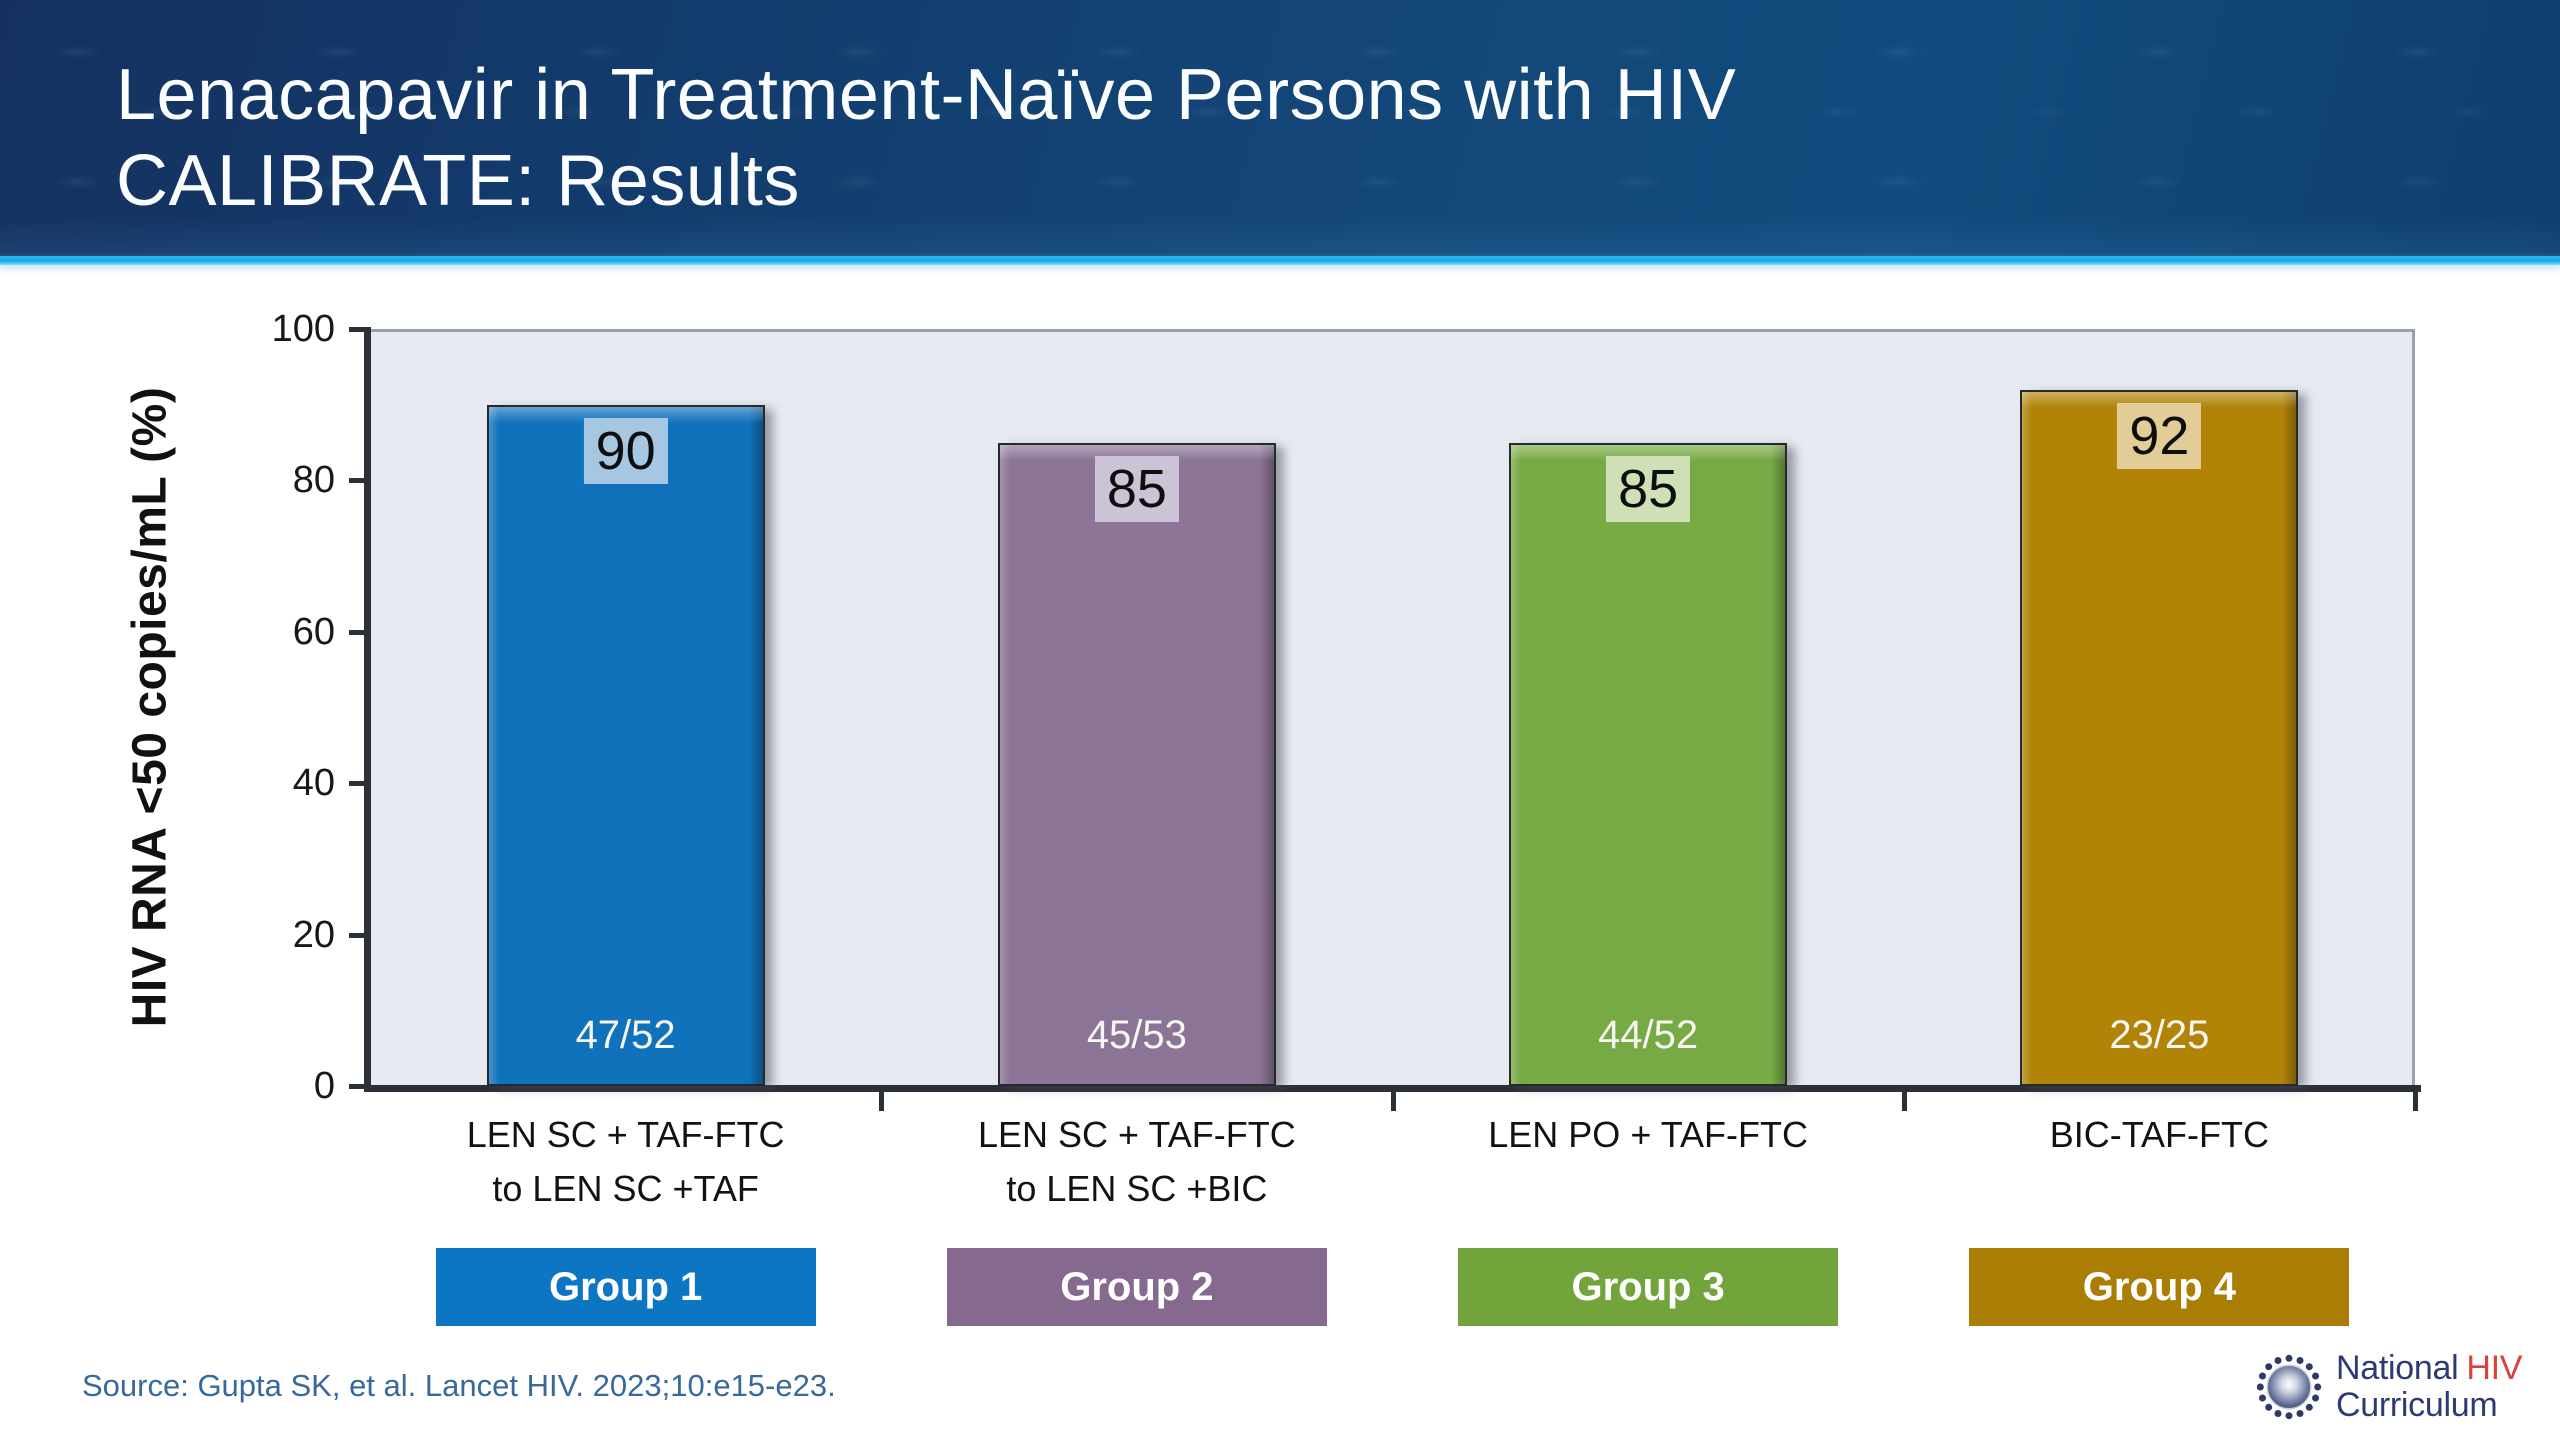  What do you see at coordinates (625, 745) in the screenshot?
I see `bar-group-1: 90 47/52` at bounding box center [625, 745].